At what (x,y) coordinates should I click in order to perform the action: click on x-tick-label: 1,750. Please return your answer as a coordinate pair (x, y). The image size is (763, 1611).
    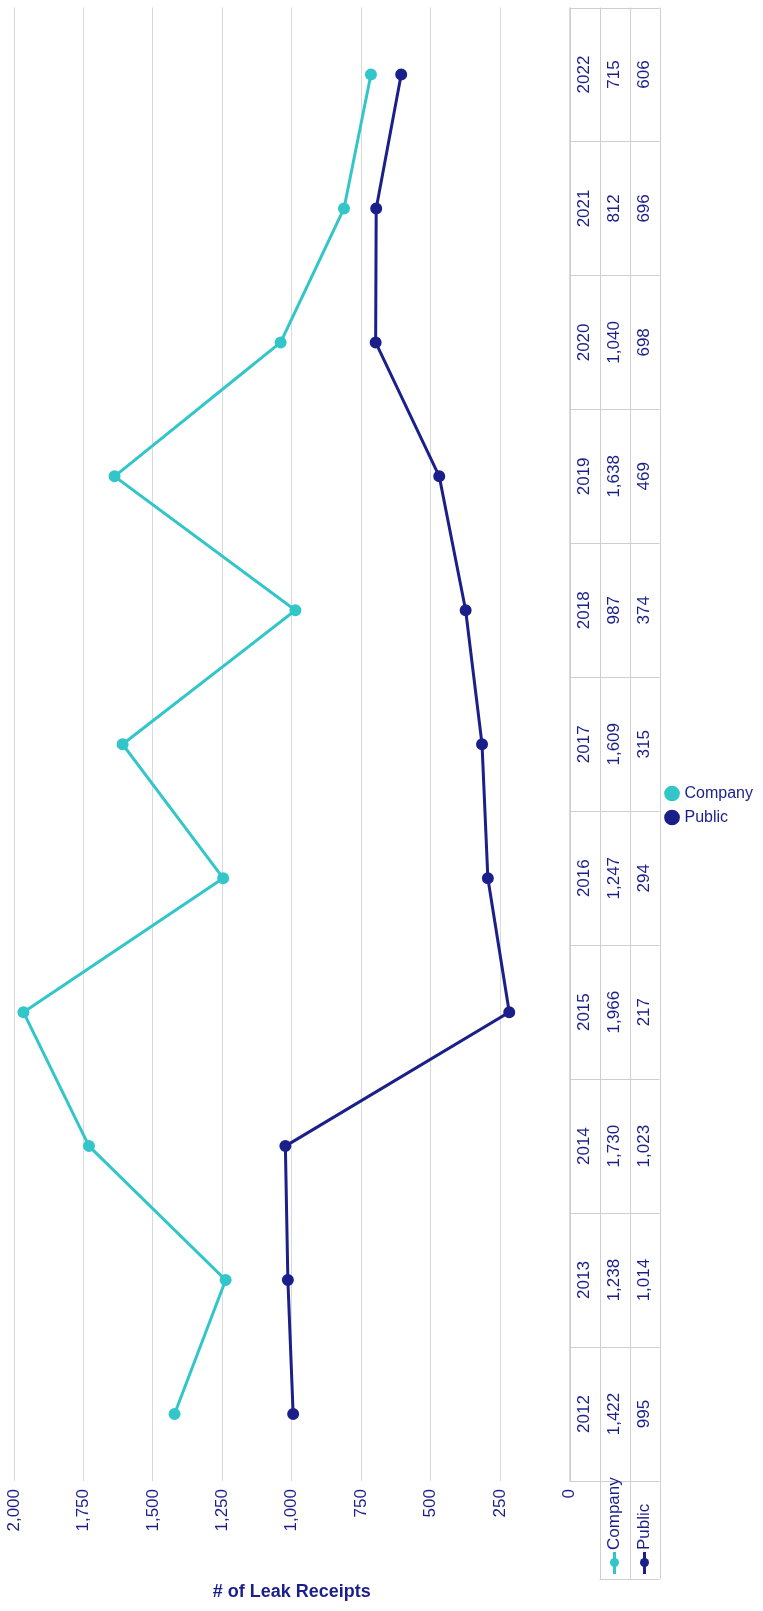
    Looking at the image, I should click on (83, 1510).